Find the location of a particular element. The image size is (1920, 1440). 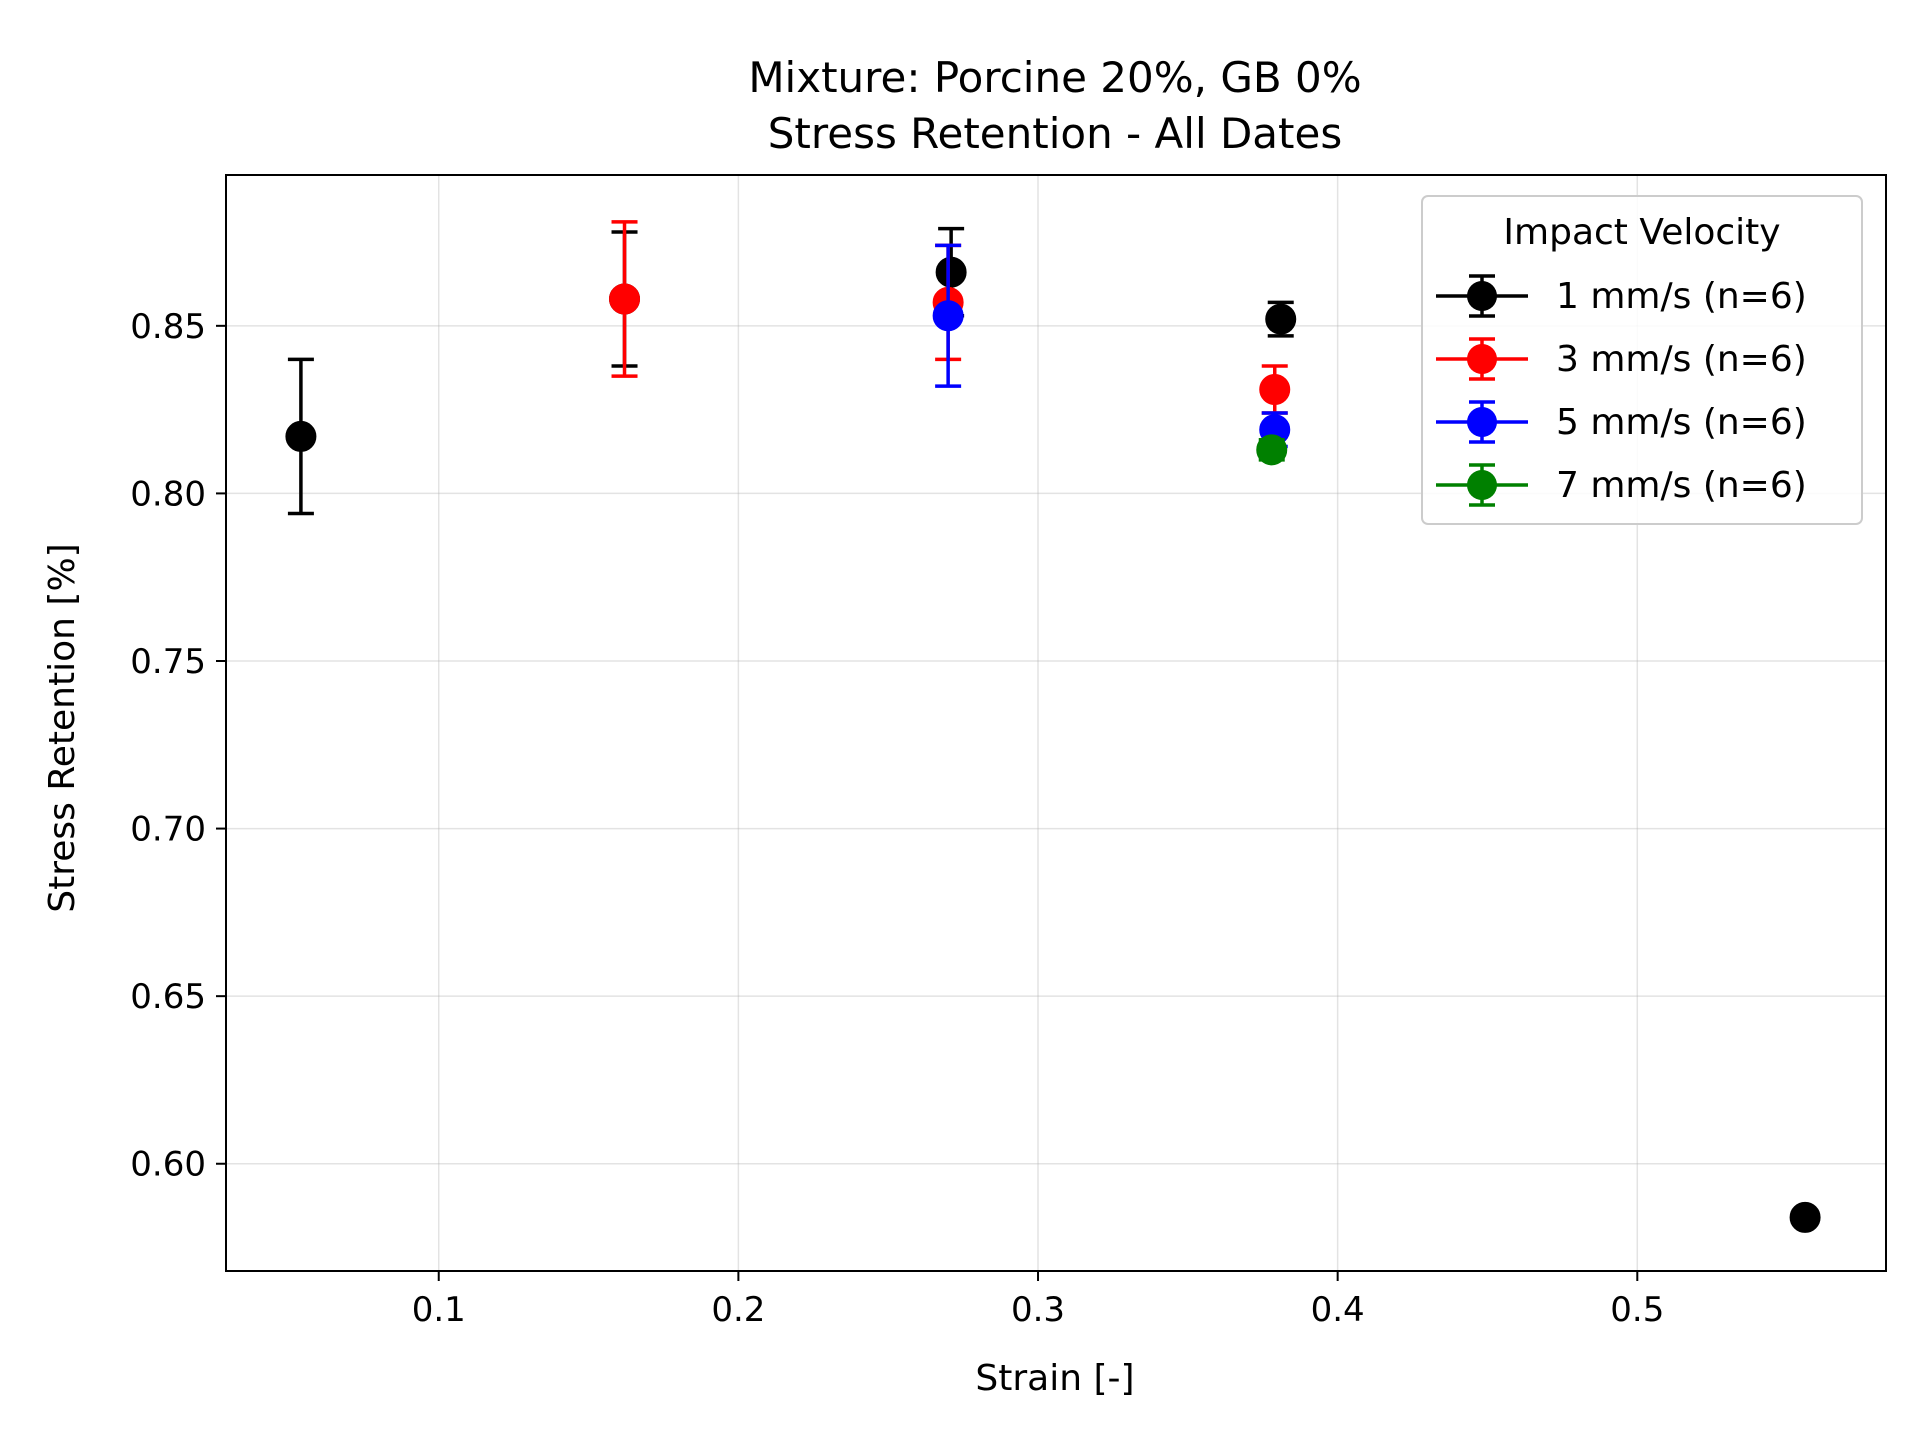

y-tick-label: 0.75 is located at coordinates (168, 662).